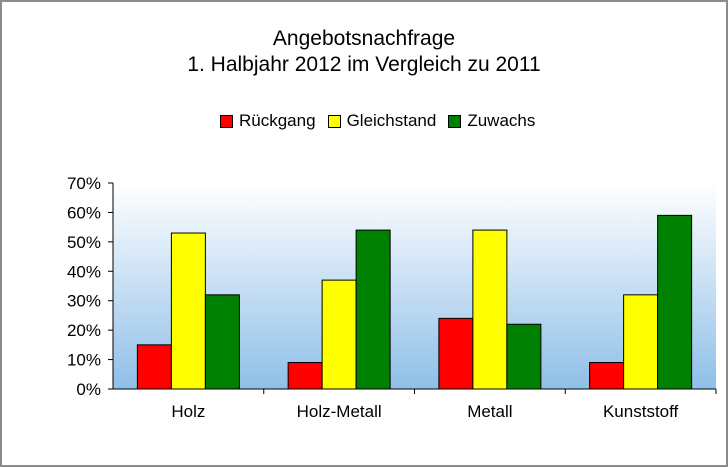 Image resolution: width=728 pixels, height=467 pixels. Describe the element at coordinates (88, 389) in the screenshot. I see `y-tick-label: 0%` at that location.